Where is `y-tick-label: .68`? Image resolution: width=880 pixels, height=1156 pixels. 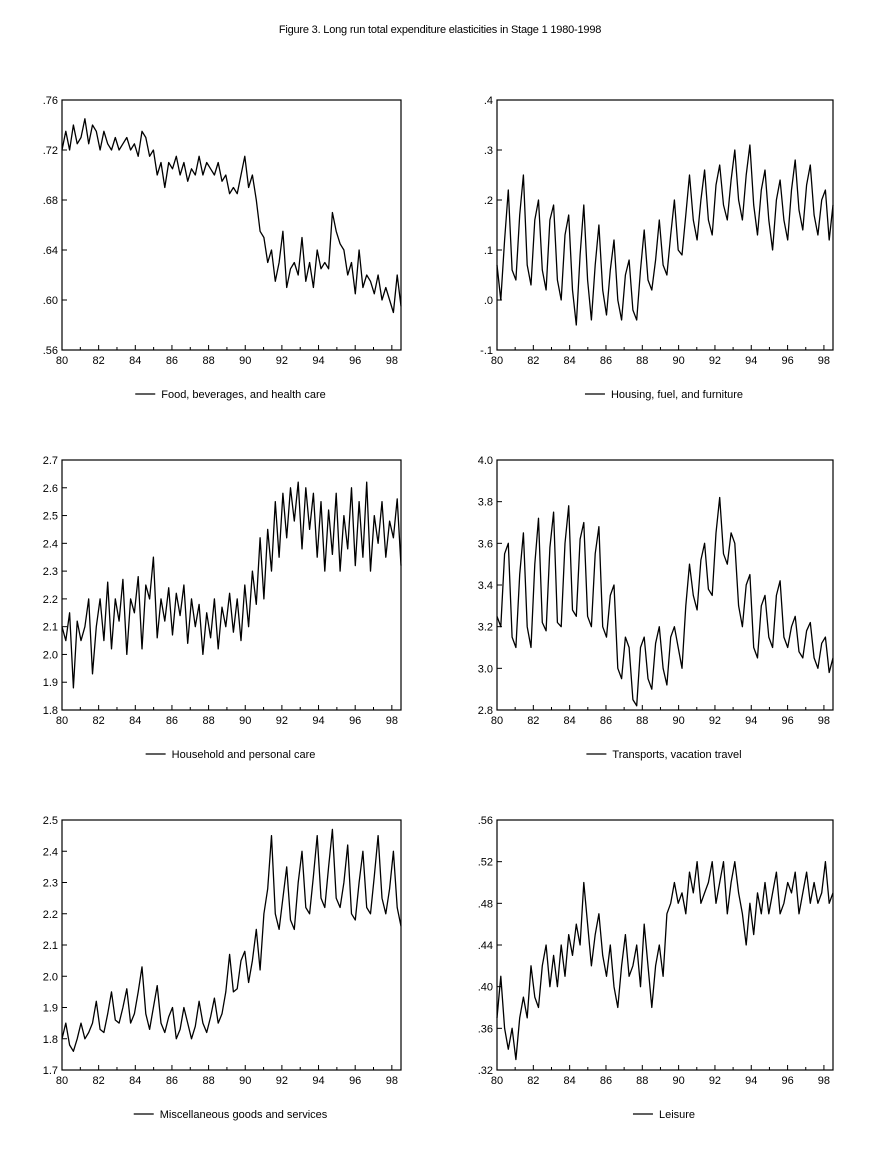 y-tick-label: .68 is located at coordinates (50, 201).